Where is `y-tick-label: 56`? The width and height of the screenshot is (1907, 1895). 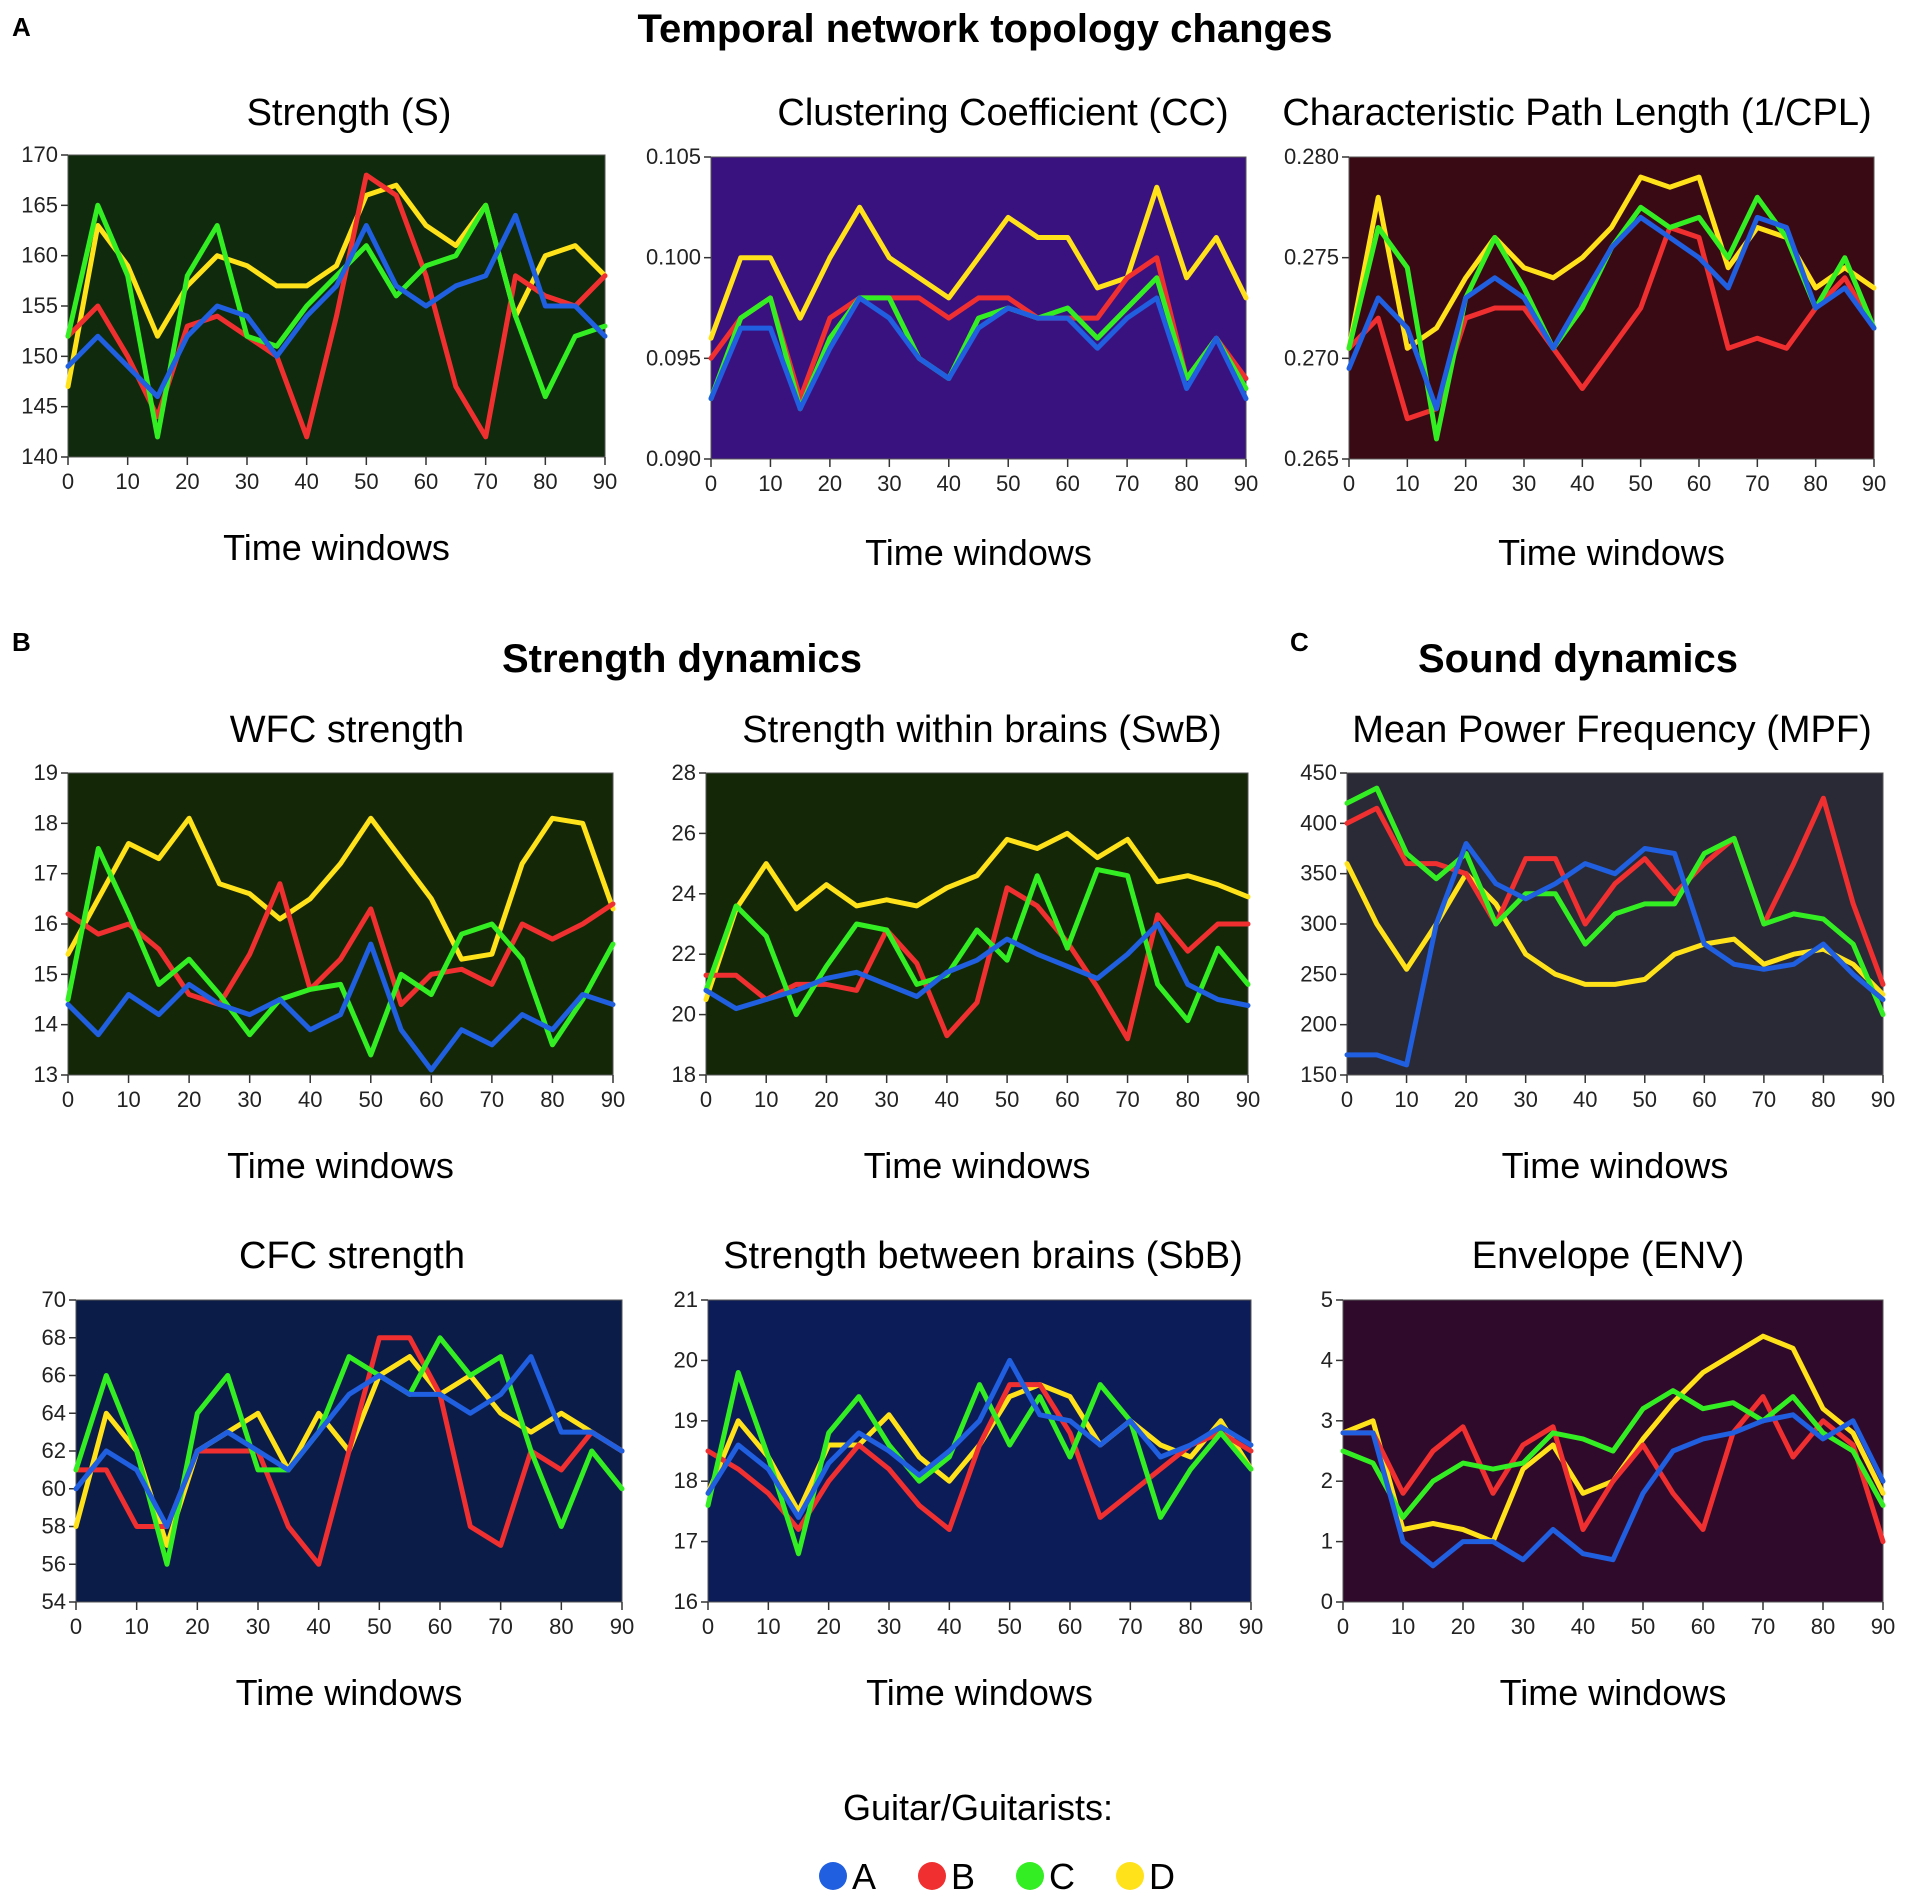
y-tick-label: 56 is located at coordinates (54, 1563).